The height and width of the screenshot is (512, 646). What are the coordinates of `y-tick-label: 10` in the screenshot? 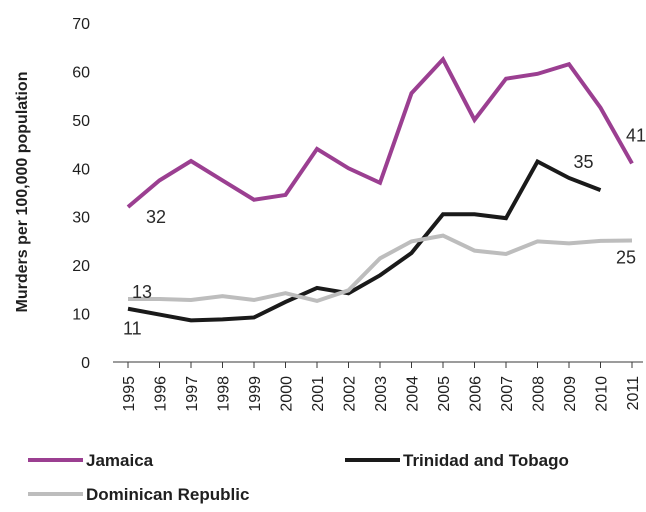 It's located at (81, 315).